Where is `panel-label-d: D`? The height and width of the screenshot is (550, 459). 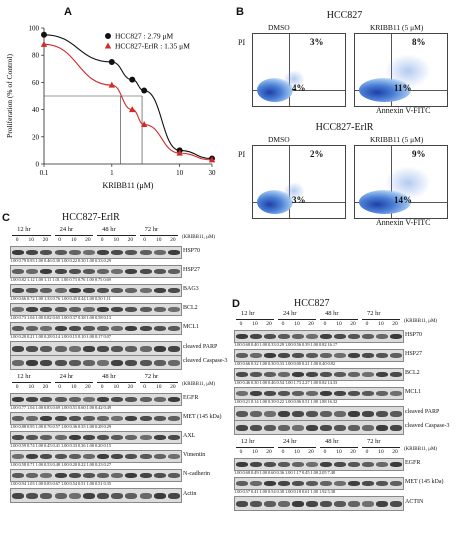
panel-label-d: D is located at coordinates (236, 304).